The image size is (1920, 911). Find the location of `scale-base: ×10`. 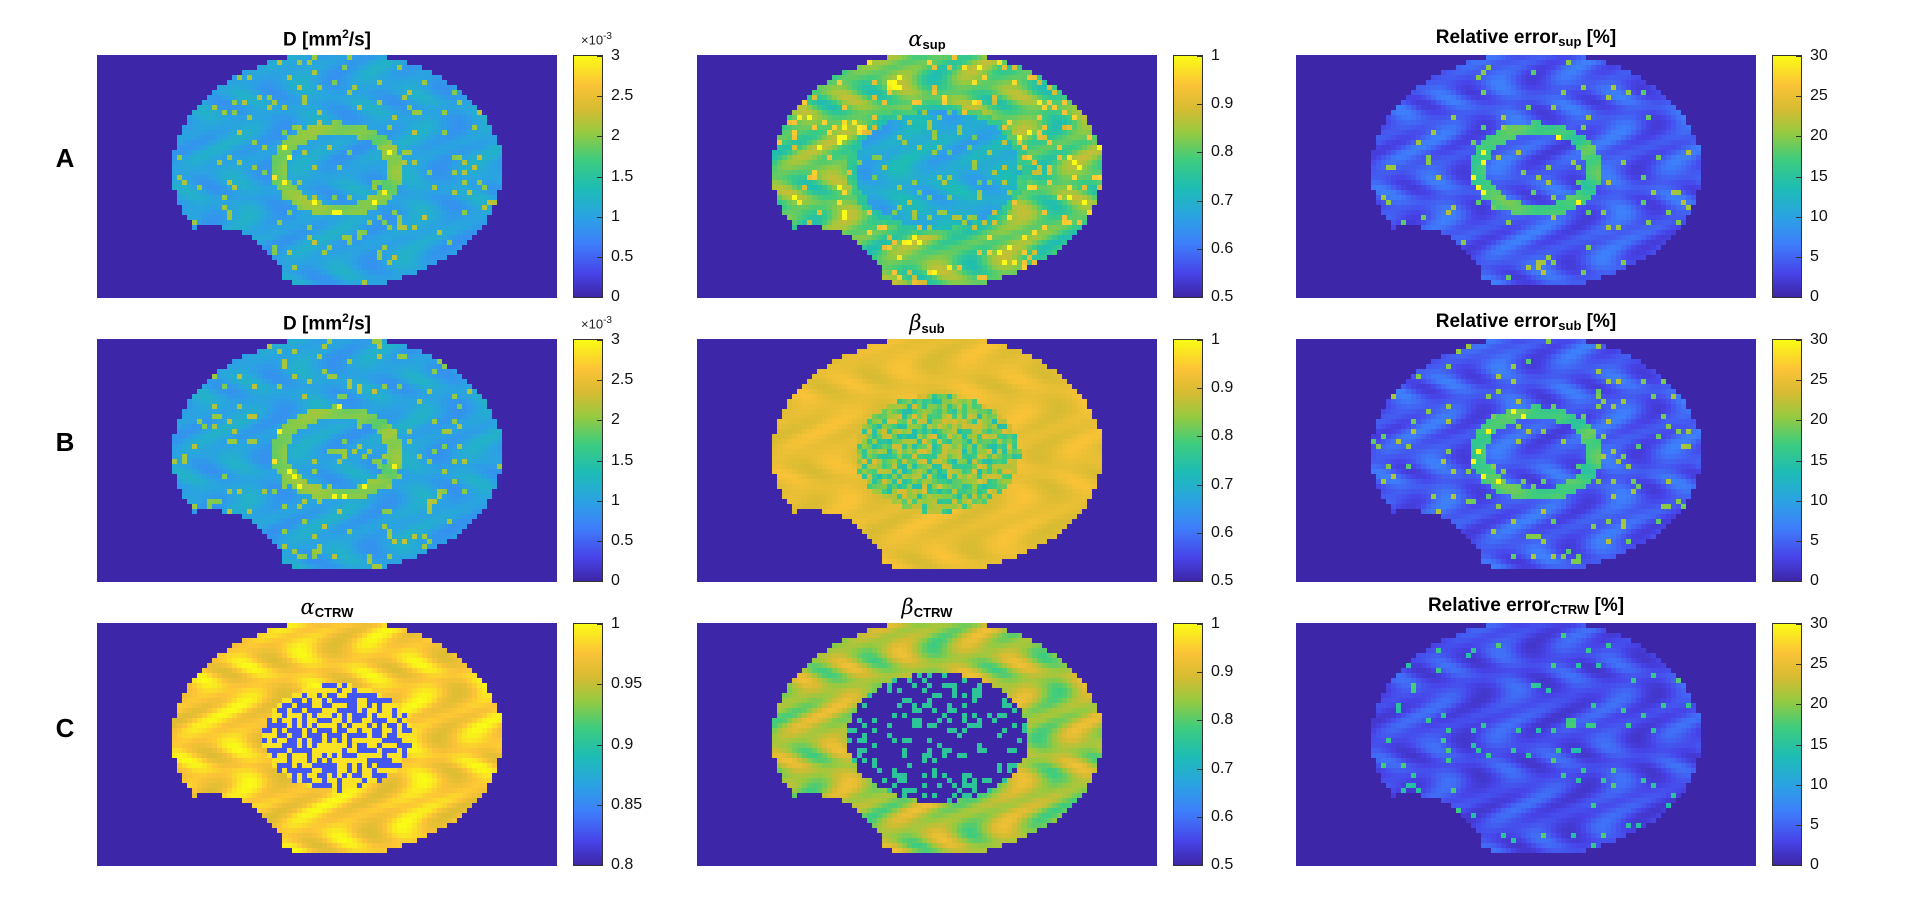

scale-base: ×10 is located at coordinates (592, 323).